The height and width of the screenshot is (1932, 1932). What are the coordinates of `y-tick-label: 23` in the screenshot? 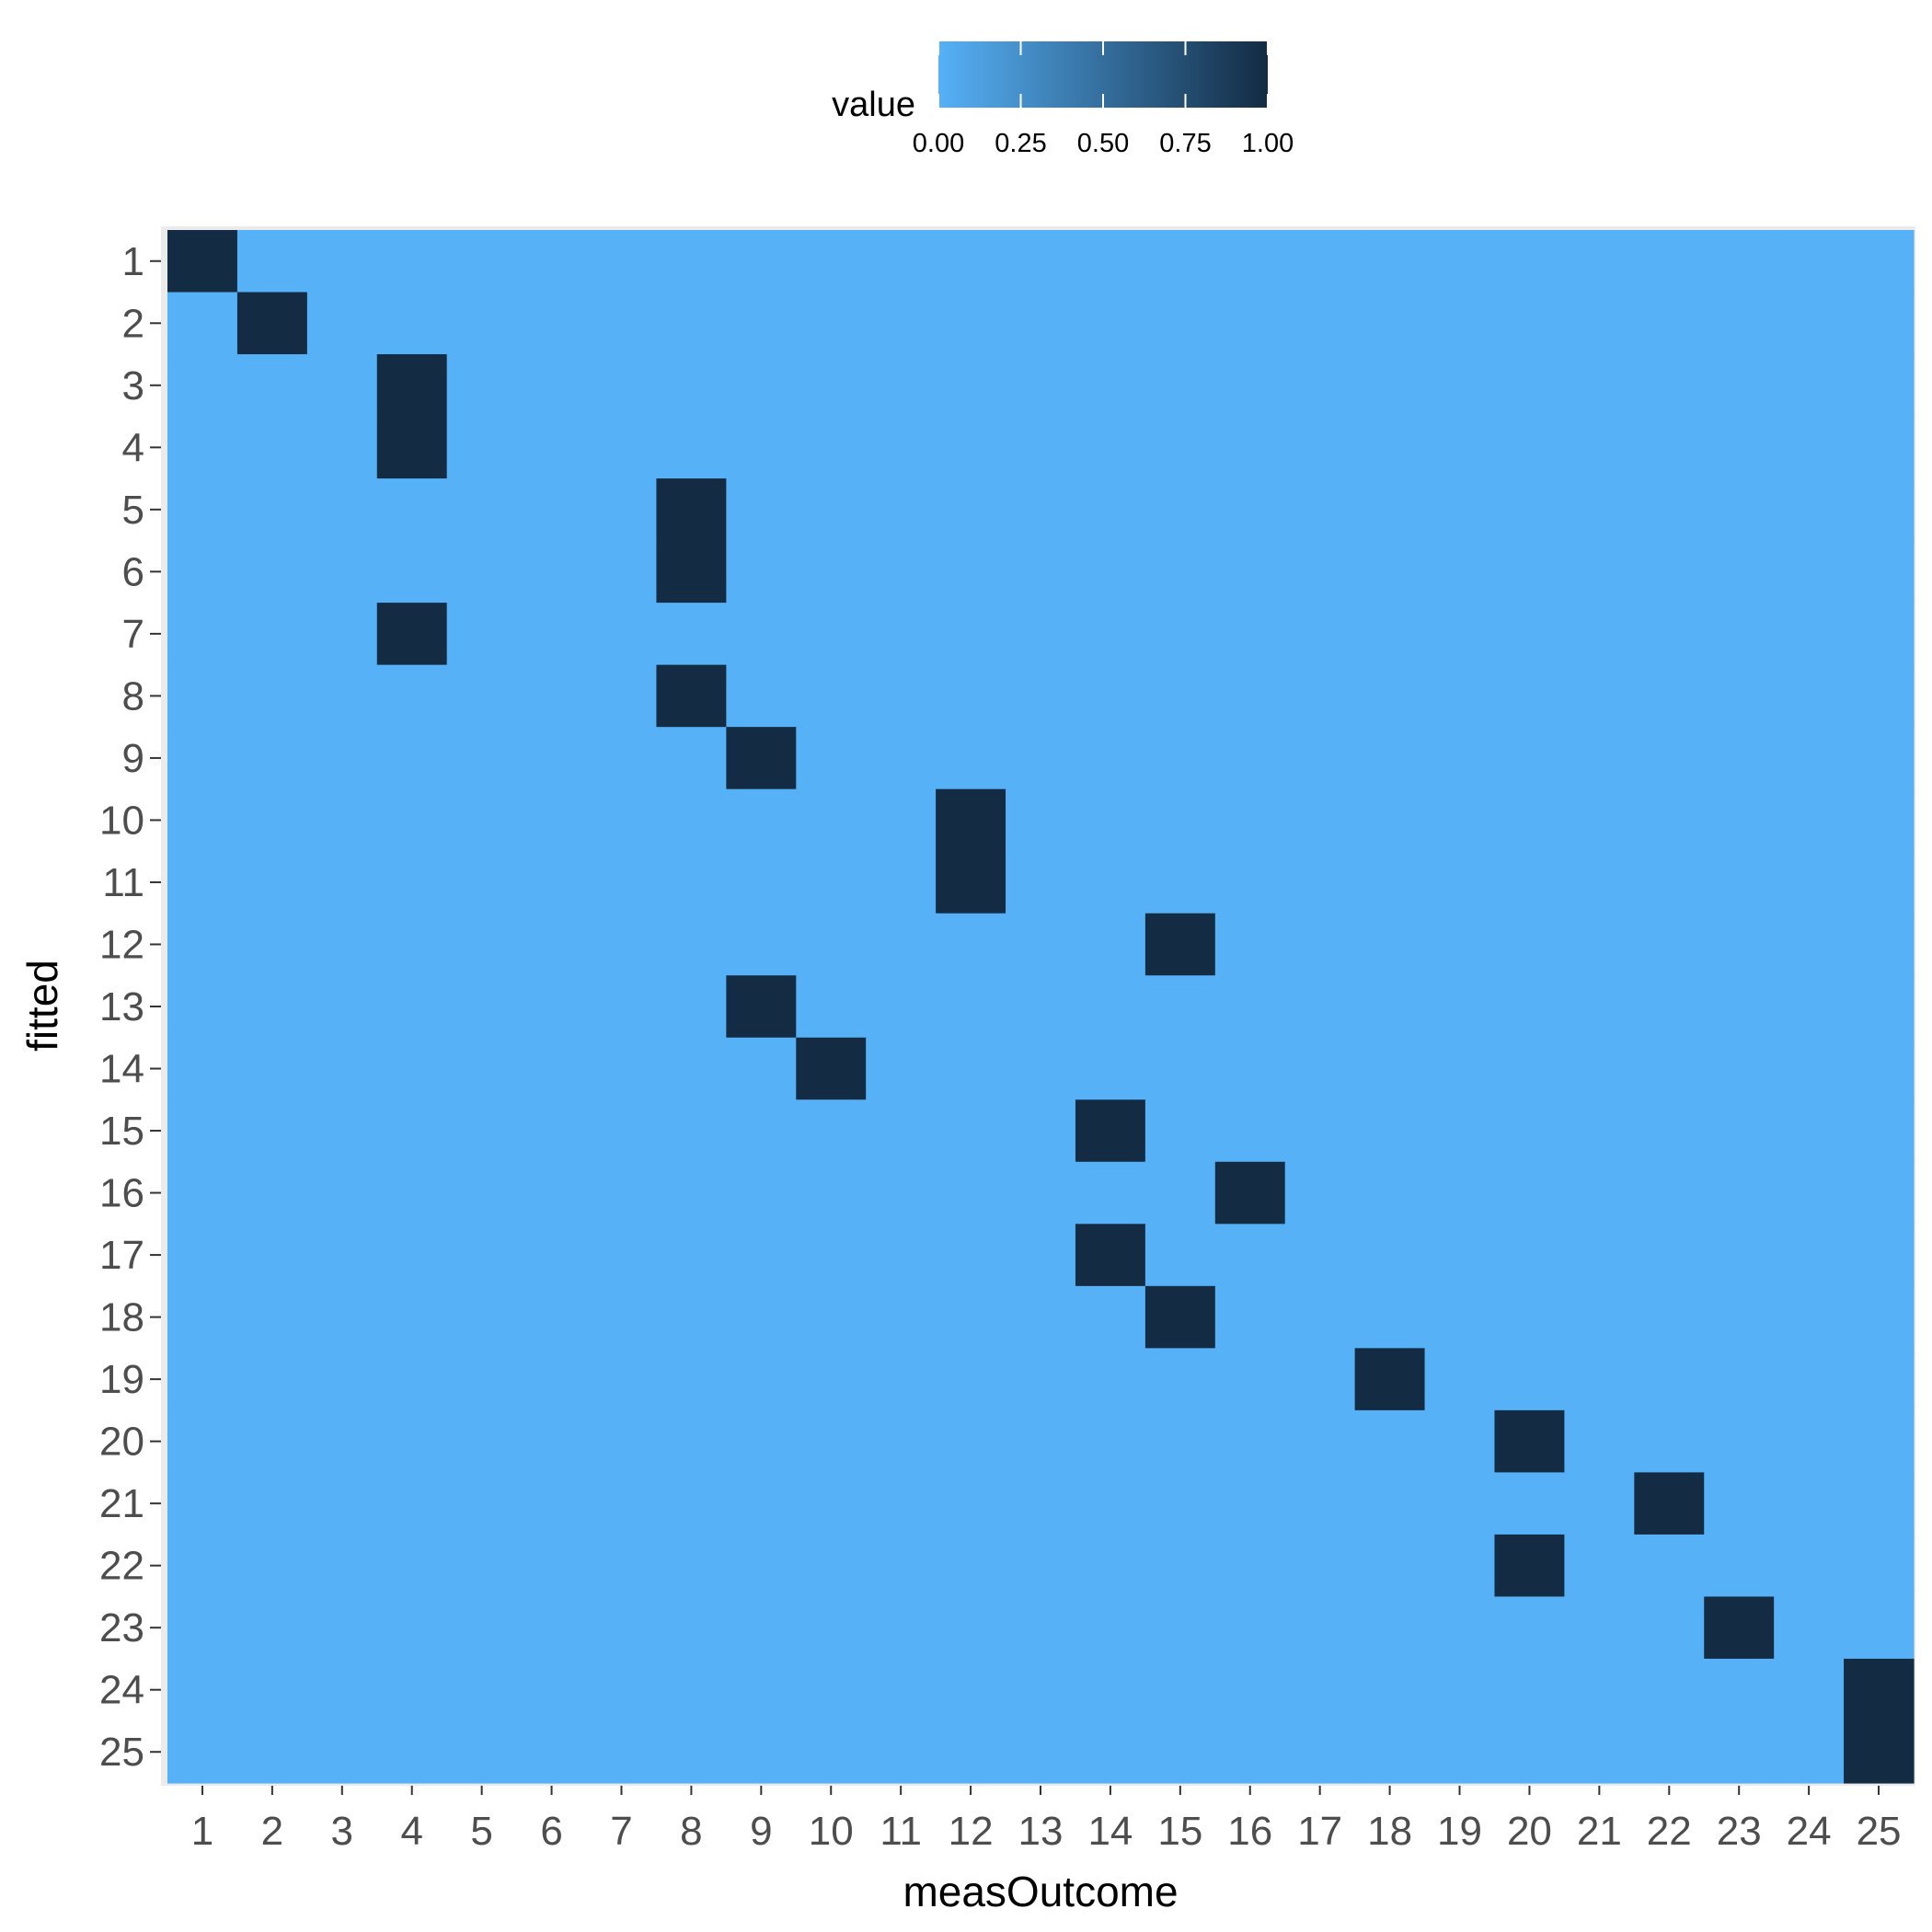 It's located at (121, 1627).